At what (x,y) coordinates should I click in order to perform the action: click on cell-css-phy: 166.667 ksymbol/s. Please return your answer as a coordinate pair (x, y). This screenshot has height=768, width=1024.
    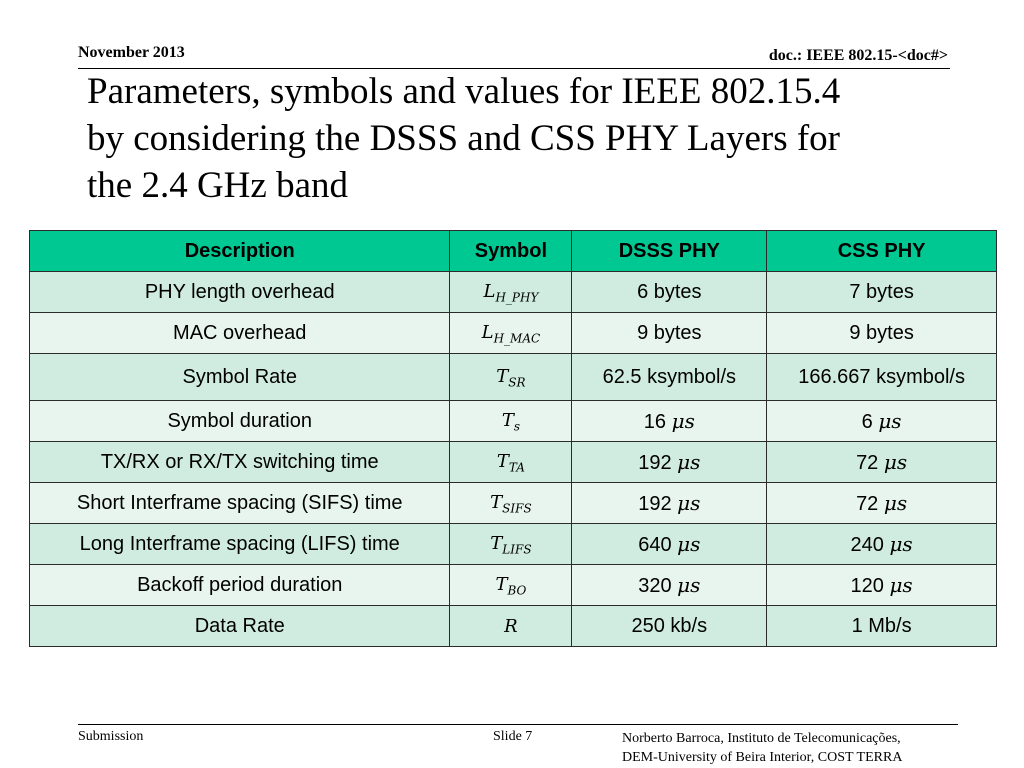
    Looking at the image, I should click on (881, 377).